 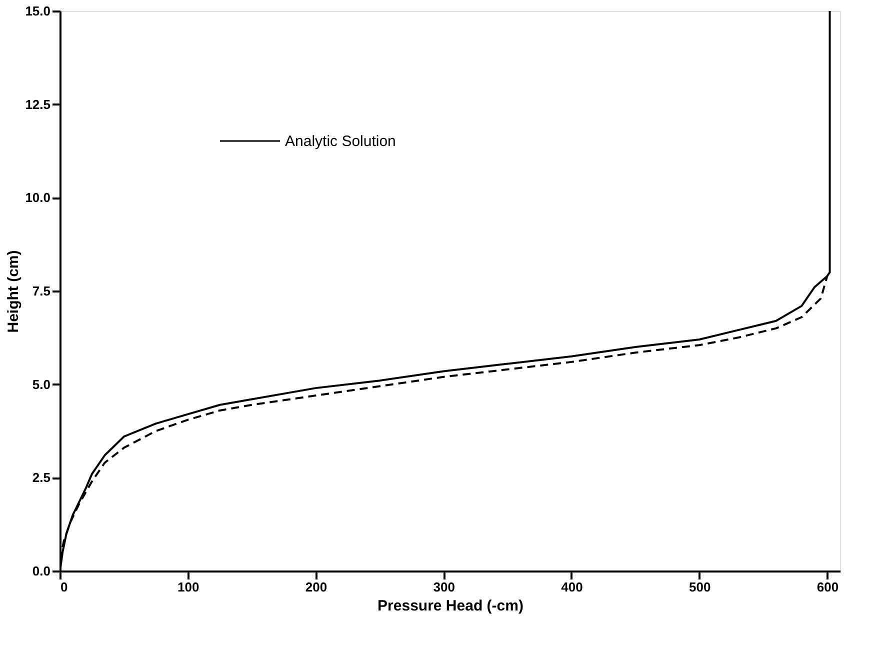 I want to click on x-tick-label: 200, so click(x=316, y=587).